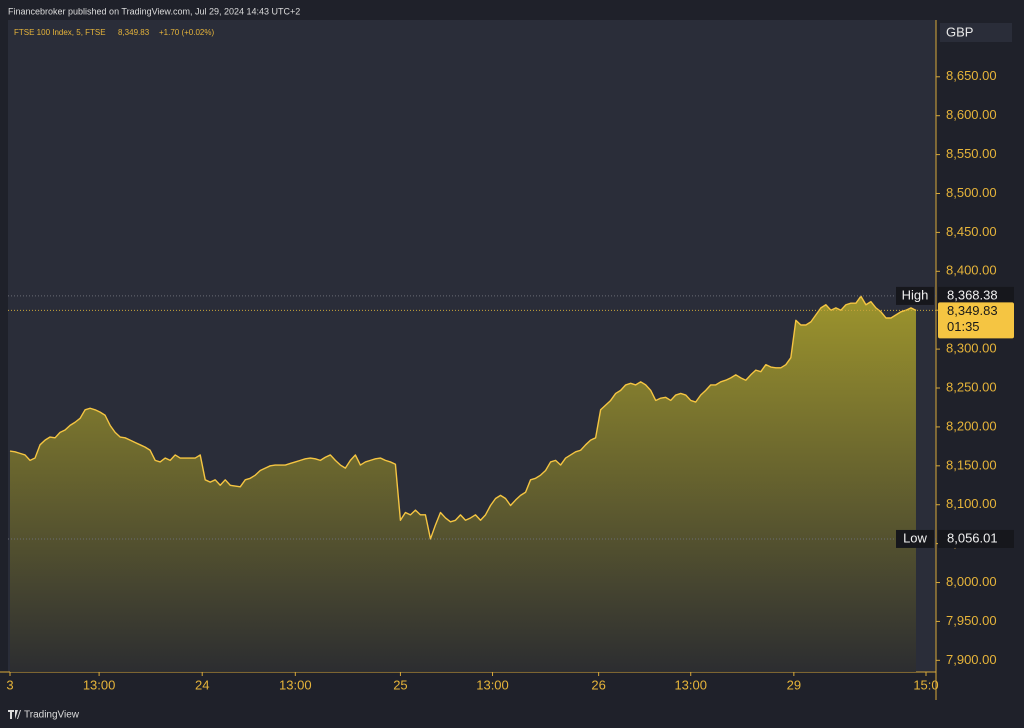  I want to click on high-value: 8,368.38, so click(972, 294).